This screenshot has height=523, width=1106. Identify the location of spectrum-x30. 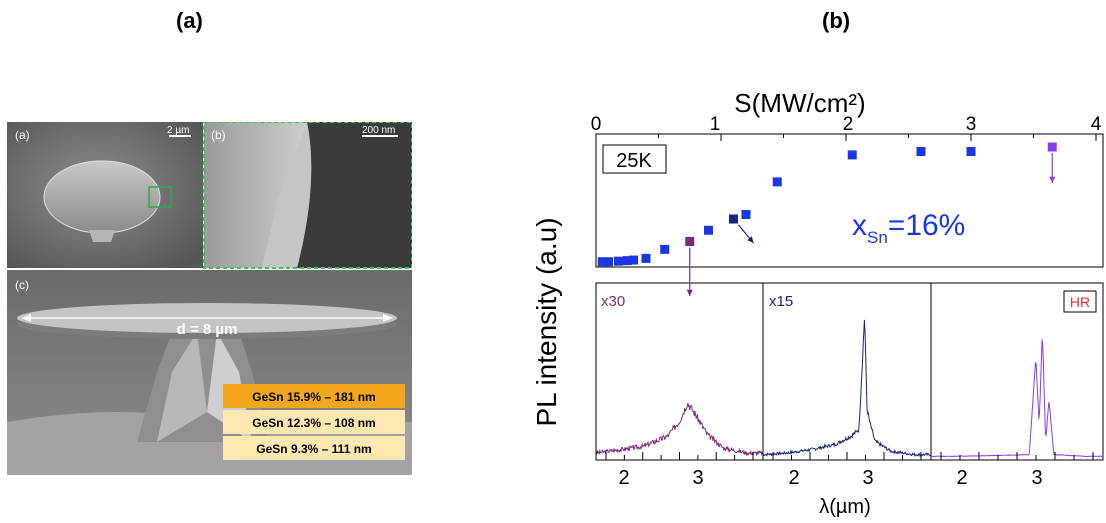
(679, 429).